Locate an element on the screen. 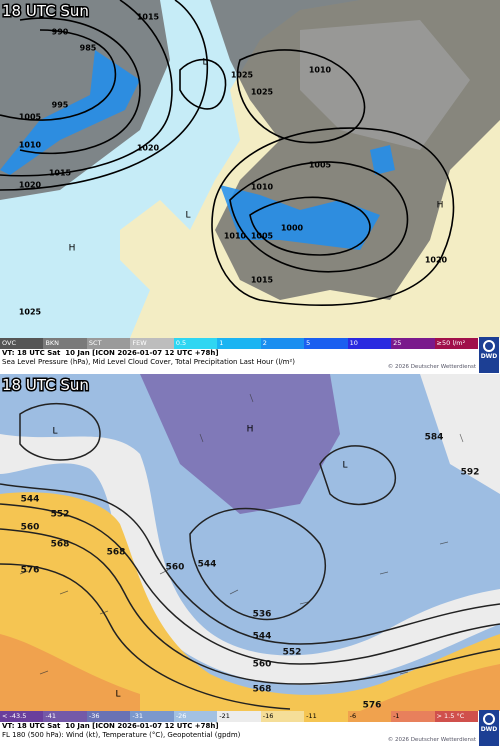 This screenshot has height=750, width=500. legend: < -43.5 -41 -36 -31 -26 -21 -16 -11 -6 -1 > 1.5 °C is located at coordinates (239, 716).